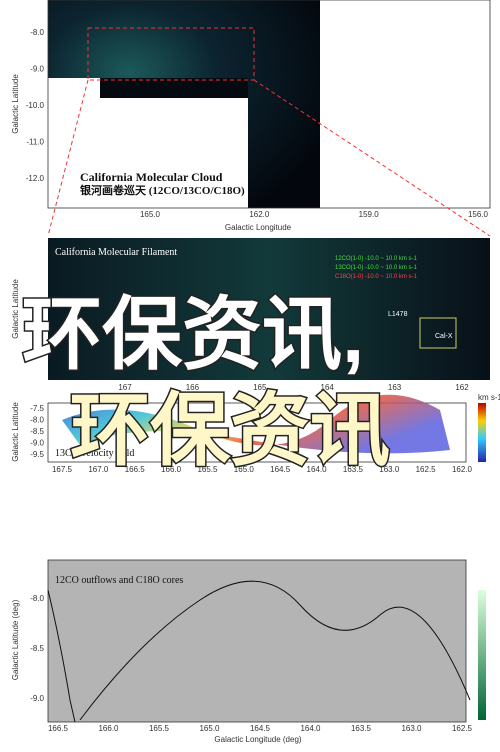 The image size is (500, 752). I want to click on zoom-box, so click(171, 54).